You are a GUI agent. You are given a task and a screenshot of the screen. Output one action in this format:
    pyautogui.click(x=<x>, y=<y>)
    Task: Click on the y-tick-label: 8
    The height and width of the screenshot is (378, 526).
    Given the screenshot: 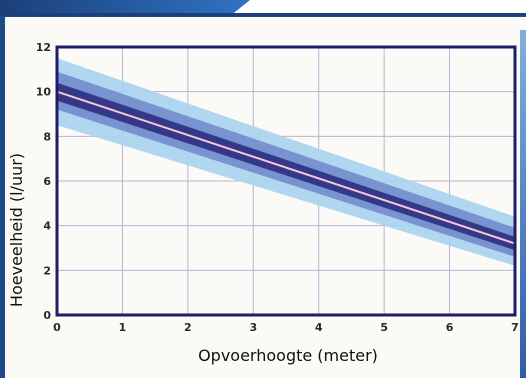 What is the action you would take?
    pyautogui.click(x=47, y=136)
    